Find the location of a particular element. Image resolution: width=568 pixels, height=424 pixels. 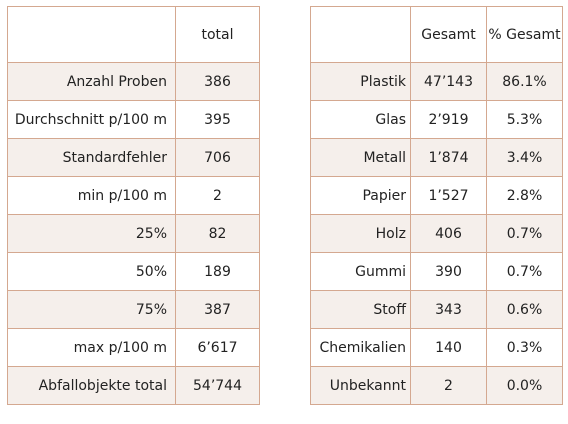

table-row: Abfallobjekte total 54’744 is located at coordinates (133, 385).